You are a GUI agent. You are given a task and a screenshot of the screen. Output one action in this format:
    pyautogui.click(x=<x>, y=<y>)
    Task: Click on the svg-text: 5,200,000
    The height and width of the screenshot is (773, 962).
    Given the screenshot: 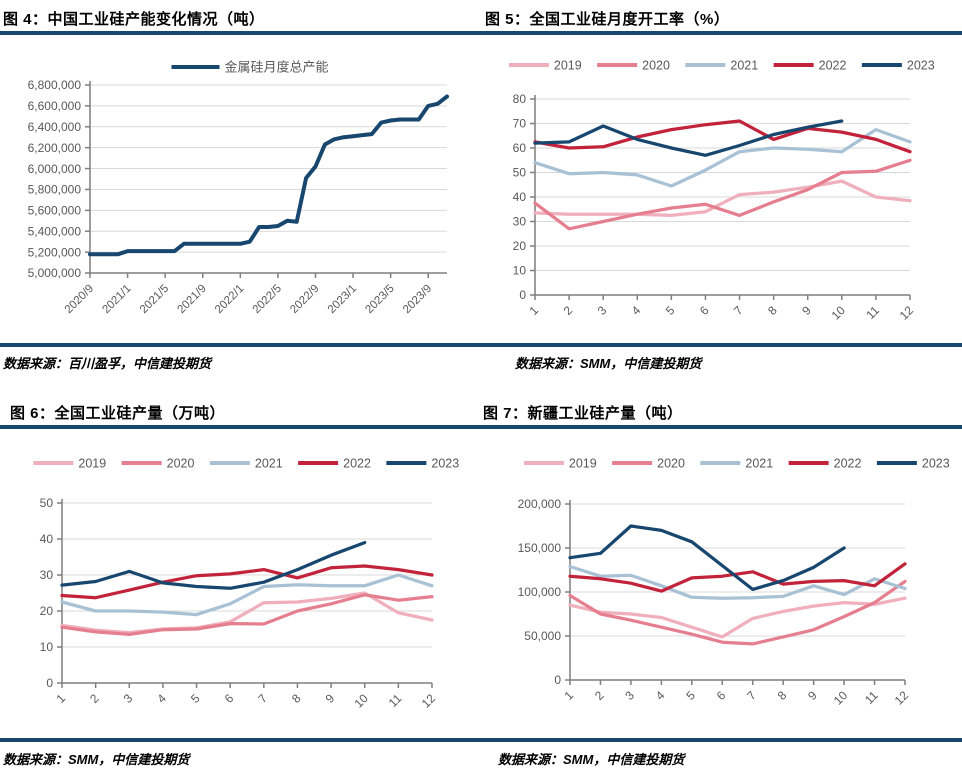 What is the action you would take?
    pyautogui.click(x=55, y=252)
    